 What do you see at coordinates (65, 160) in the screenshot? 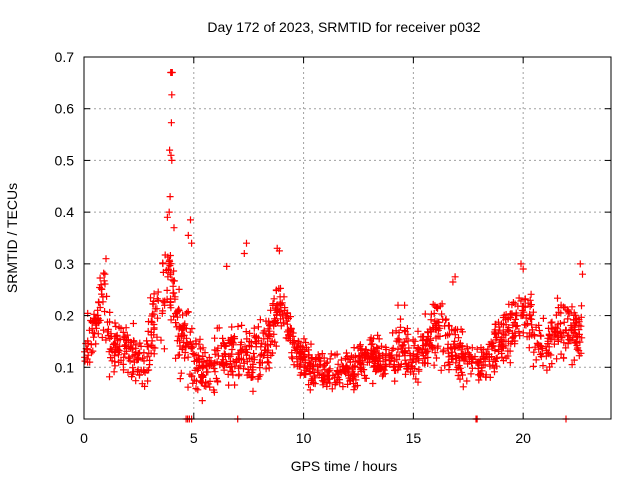
I see `y-tick-label: 0.5` at bounding box center [65, 160].